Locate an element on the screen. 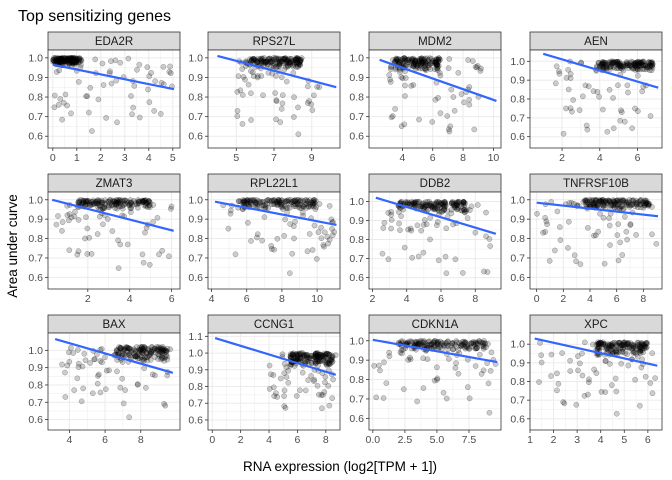 Image resolution: width=672 pixels, height=480 pixels. y-tick-label: 0.9 is located at coordinates (35, 78).